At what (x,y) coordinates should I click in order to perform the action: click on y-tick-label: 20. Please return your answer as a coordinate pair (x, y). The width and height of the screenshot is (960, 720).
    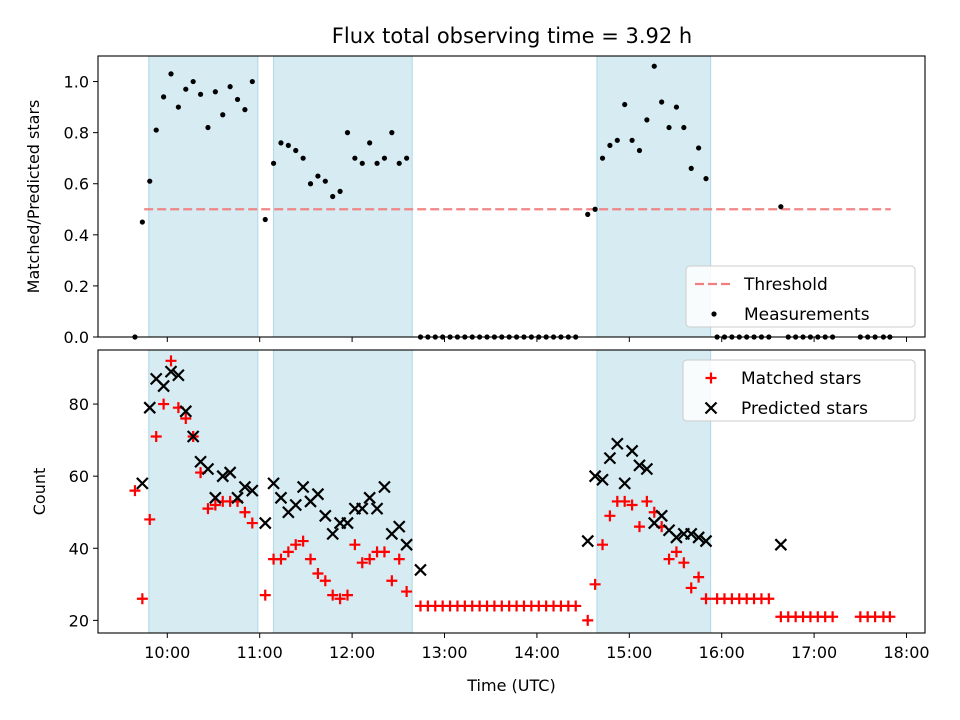
    Looking at the image, I should click on (79, 620).